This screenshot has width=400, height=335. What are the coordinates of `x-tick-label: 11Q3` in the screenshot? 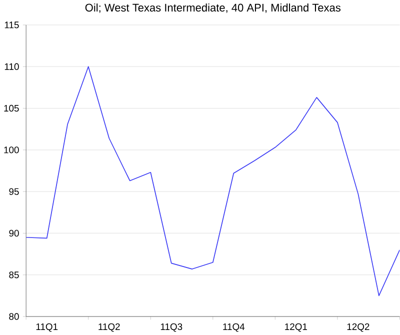 It's located at (171, 327).